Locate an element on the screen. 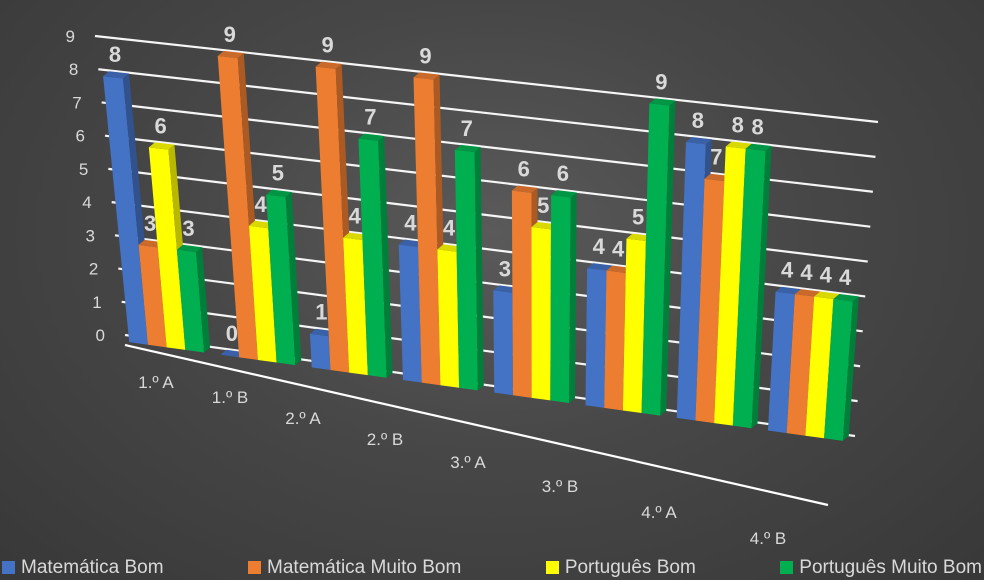 This screenshot has height=580, width=984. x-tick-label: 4.º A is located at coordinates (659, 512).